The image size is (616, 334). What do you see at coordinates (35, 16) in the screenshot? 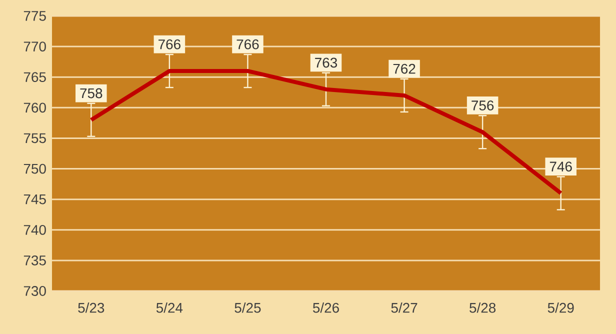
I see `y-tick-label: 775` at bounding box center [35, 16].